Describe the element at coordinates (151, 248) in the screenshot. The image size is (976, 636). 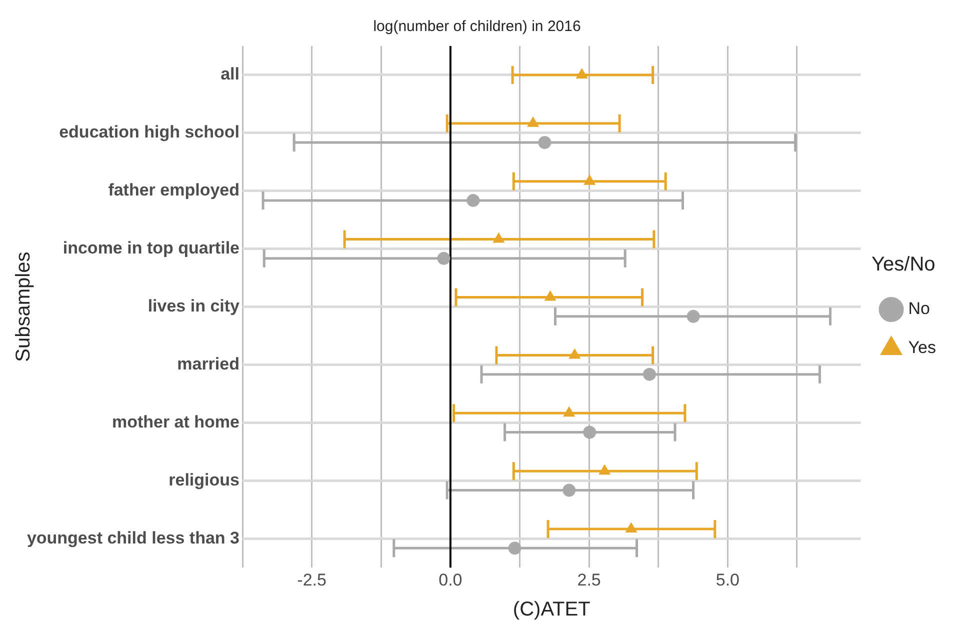
I see `y-tick-label: income in top quartile` at that location.